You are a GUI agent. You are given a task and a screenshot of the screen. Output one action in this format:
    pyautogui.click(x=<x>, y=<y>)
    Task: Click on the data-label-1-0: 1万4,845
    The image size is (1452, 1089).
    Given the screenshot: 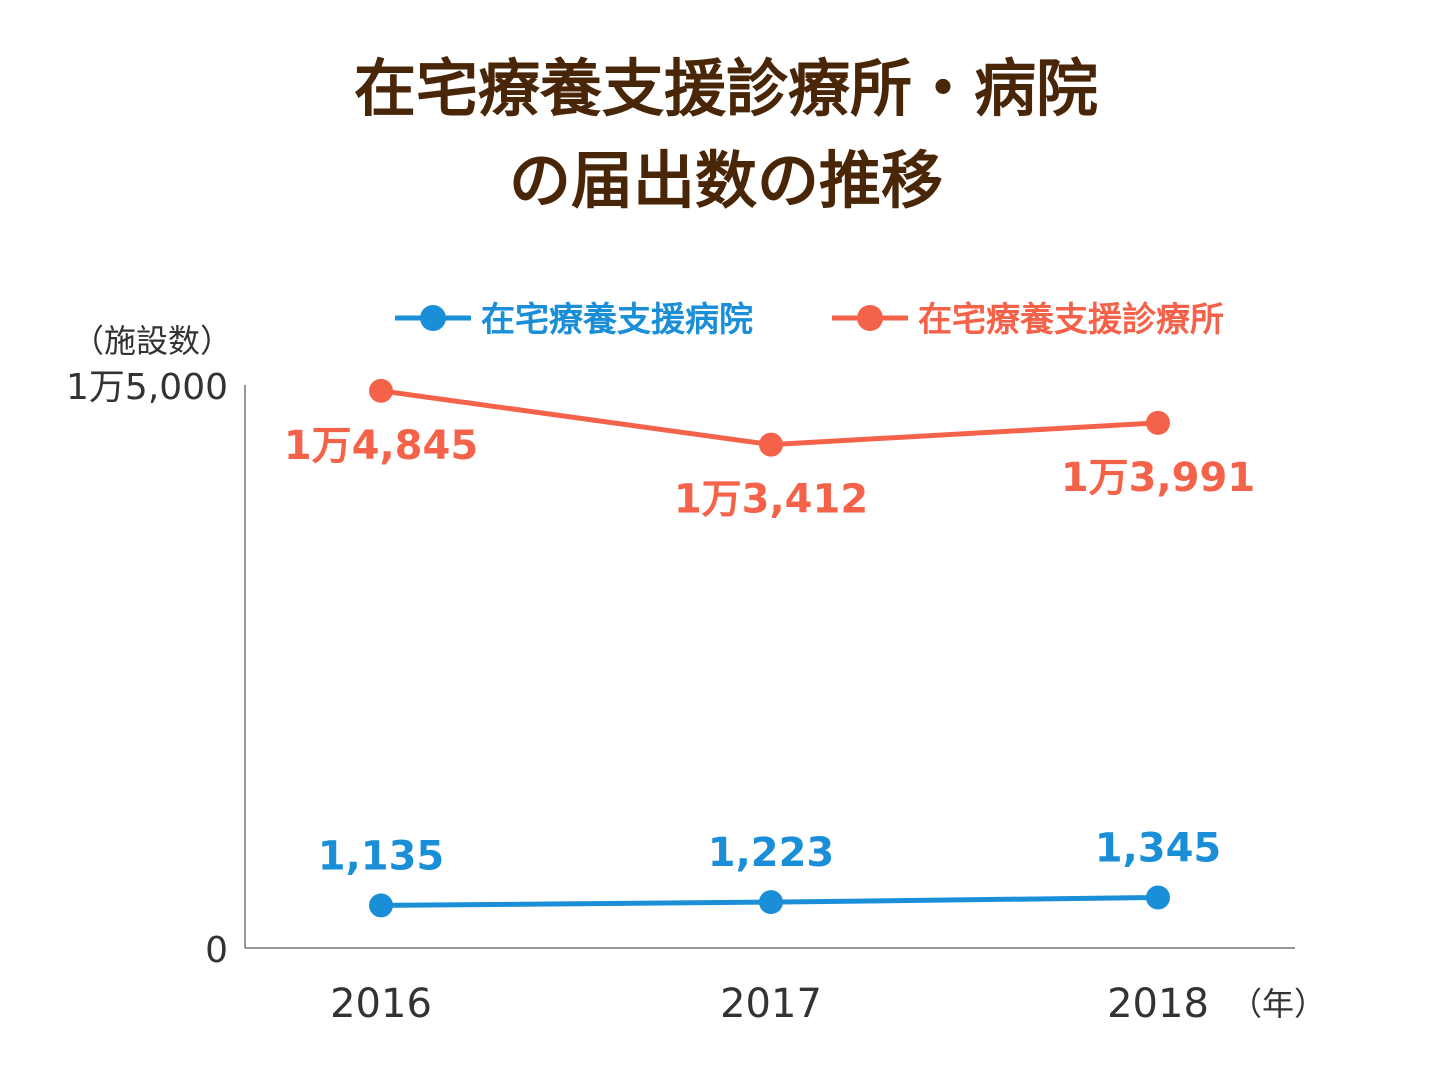 What is the action you would take?
    pyautogui.click(x=381, y=446)
    